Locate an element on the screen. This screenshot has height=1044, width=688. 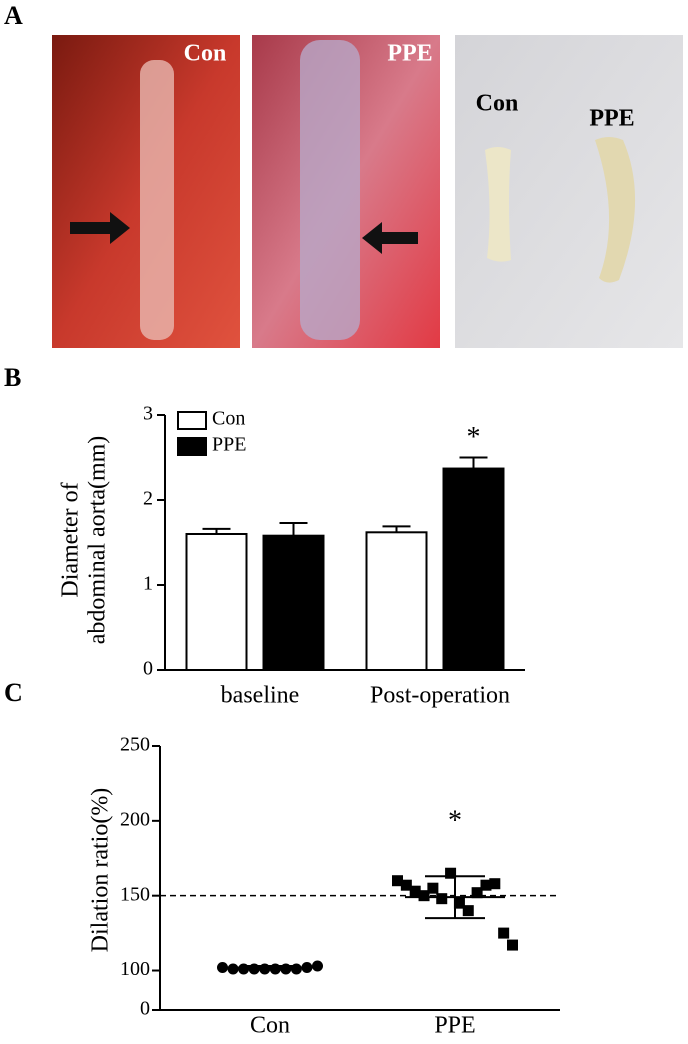
x-tick-label: Post-operation is located at coordinates (440, 696).